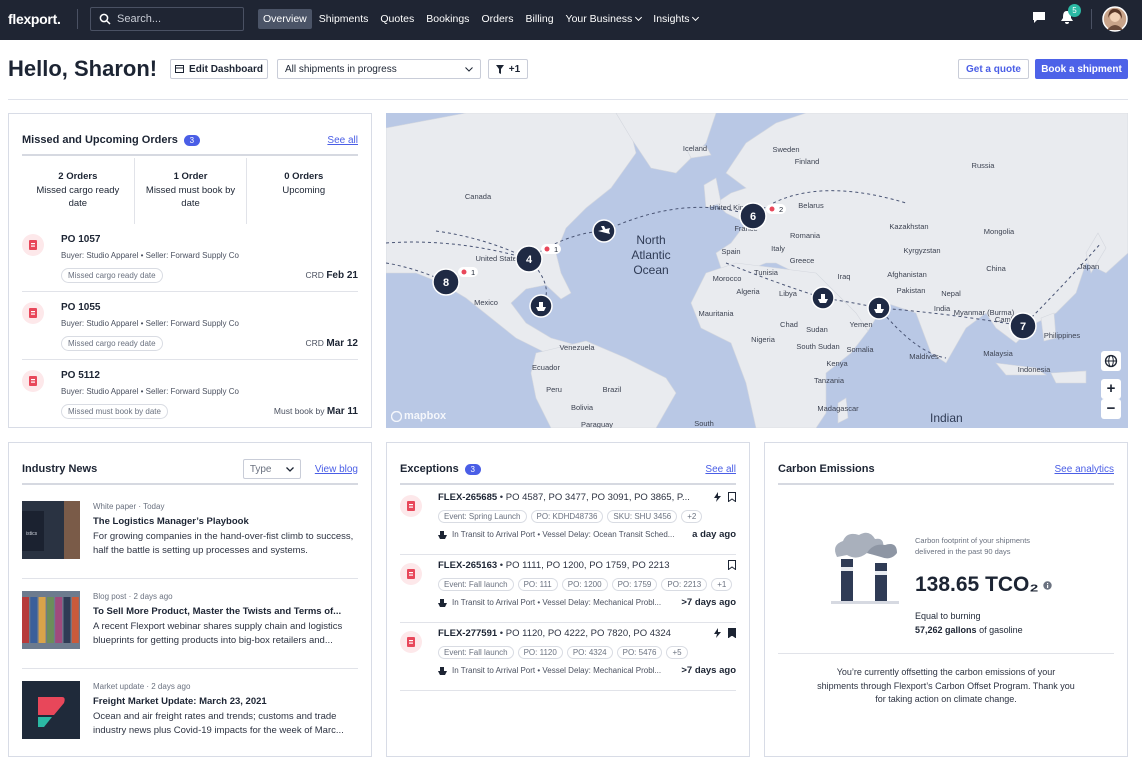 Image resolution: width=1142 pixels, height=766 pixels. What do you see at coordinates (539, 19) in the screenshot?
I see `nav-link: Billing` at bounding box center [539, 19].